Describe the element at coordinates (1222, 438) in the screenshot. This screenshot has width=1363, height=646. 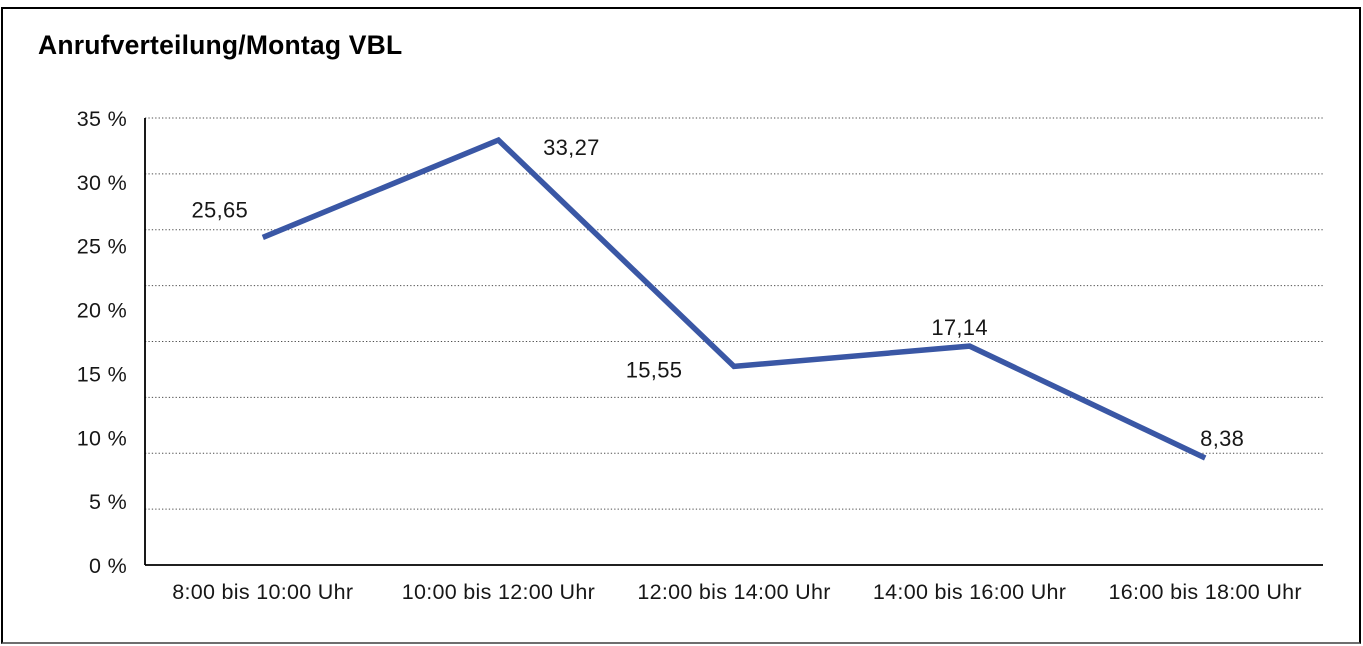
I see `data-point-label: 8,38` at that location.